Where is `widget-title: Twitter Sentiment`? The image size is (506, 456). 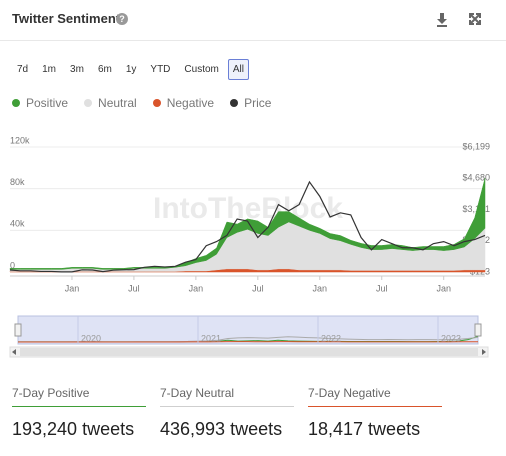
widget-title: Twitter Sentiment is located at coordinates (66, 18).